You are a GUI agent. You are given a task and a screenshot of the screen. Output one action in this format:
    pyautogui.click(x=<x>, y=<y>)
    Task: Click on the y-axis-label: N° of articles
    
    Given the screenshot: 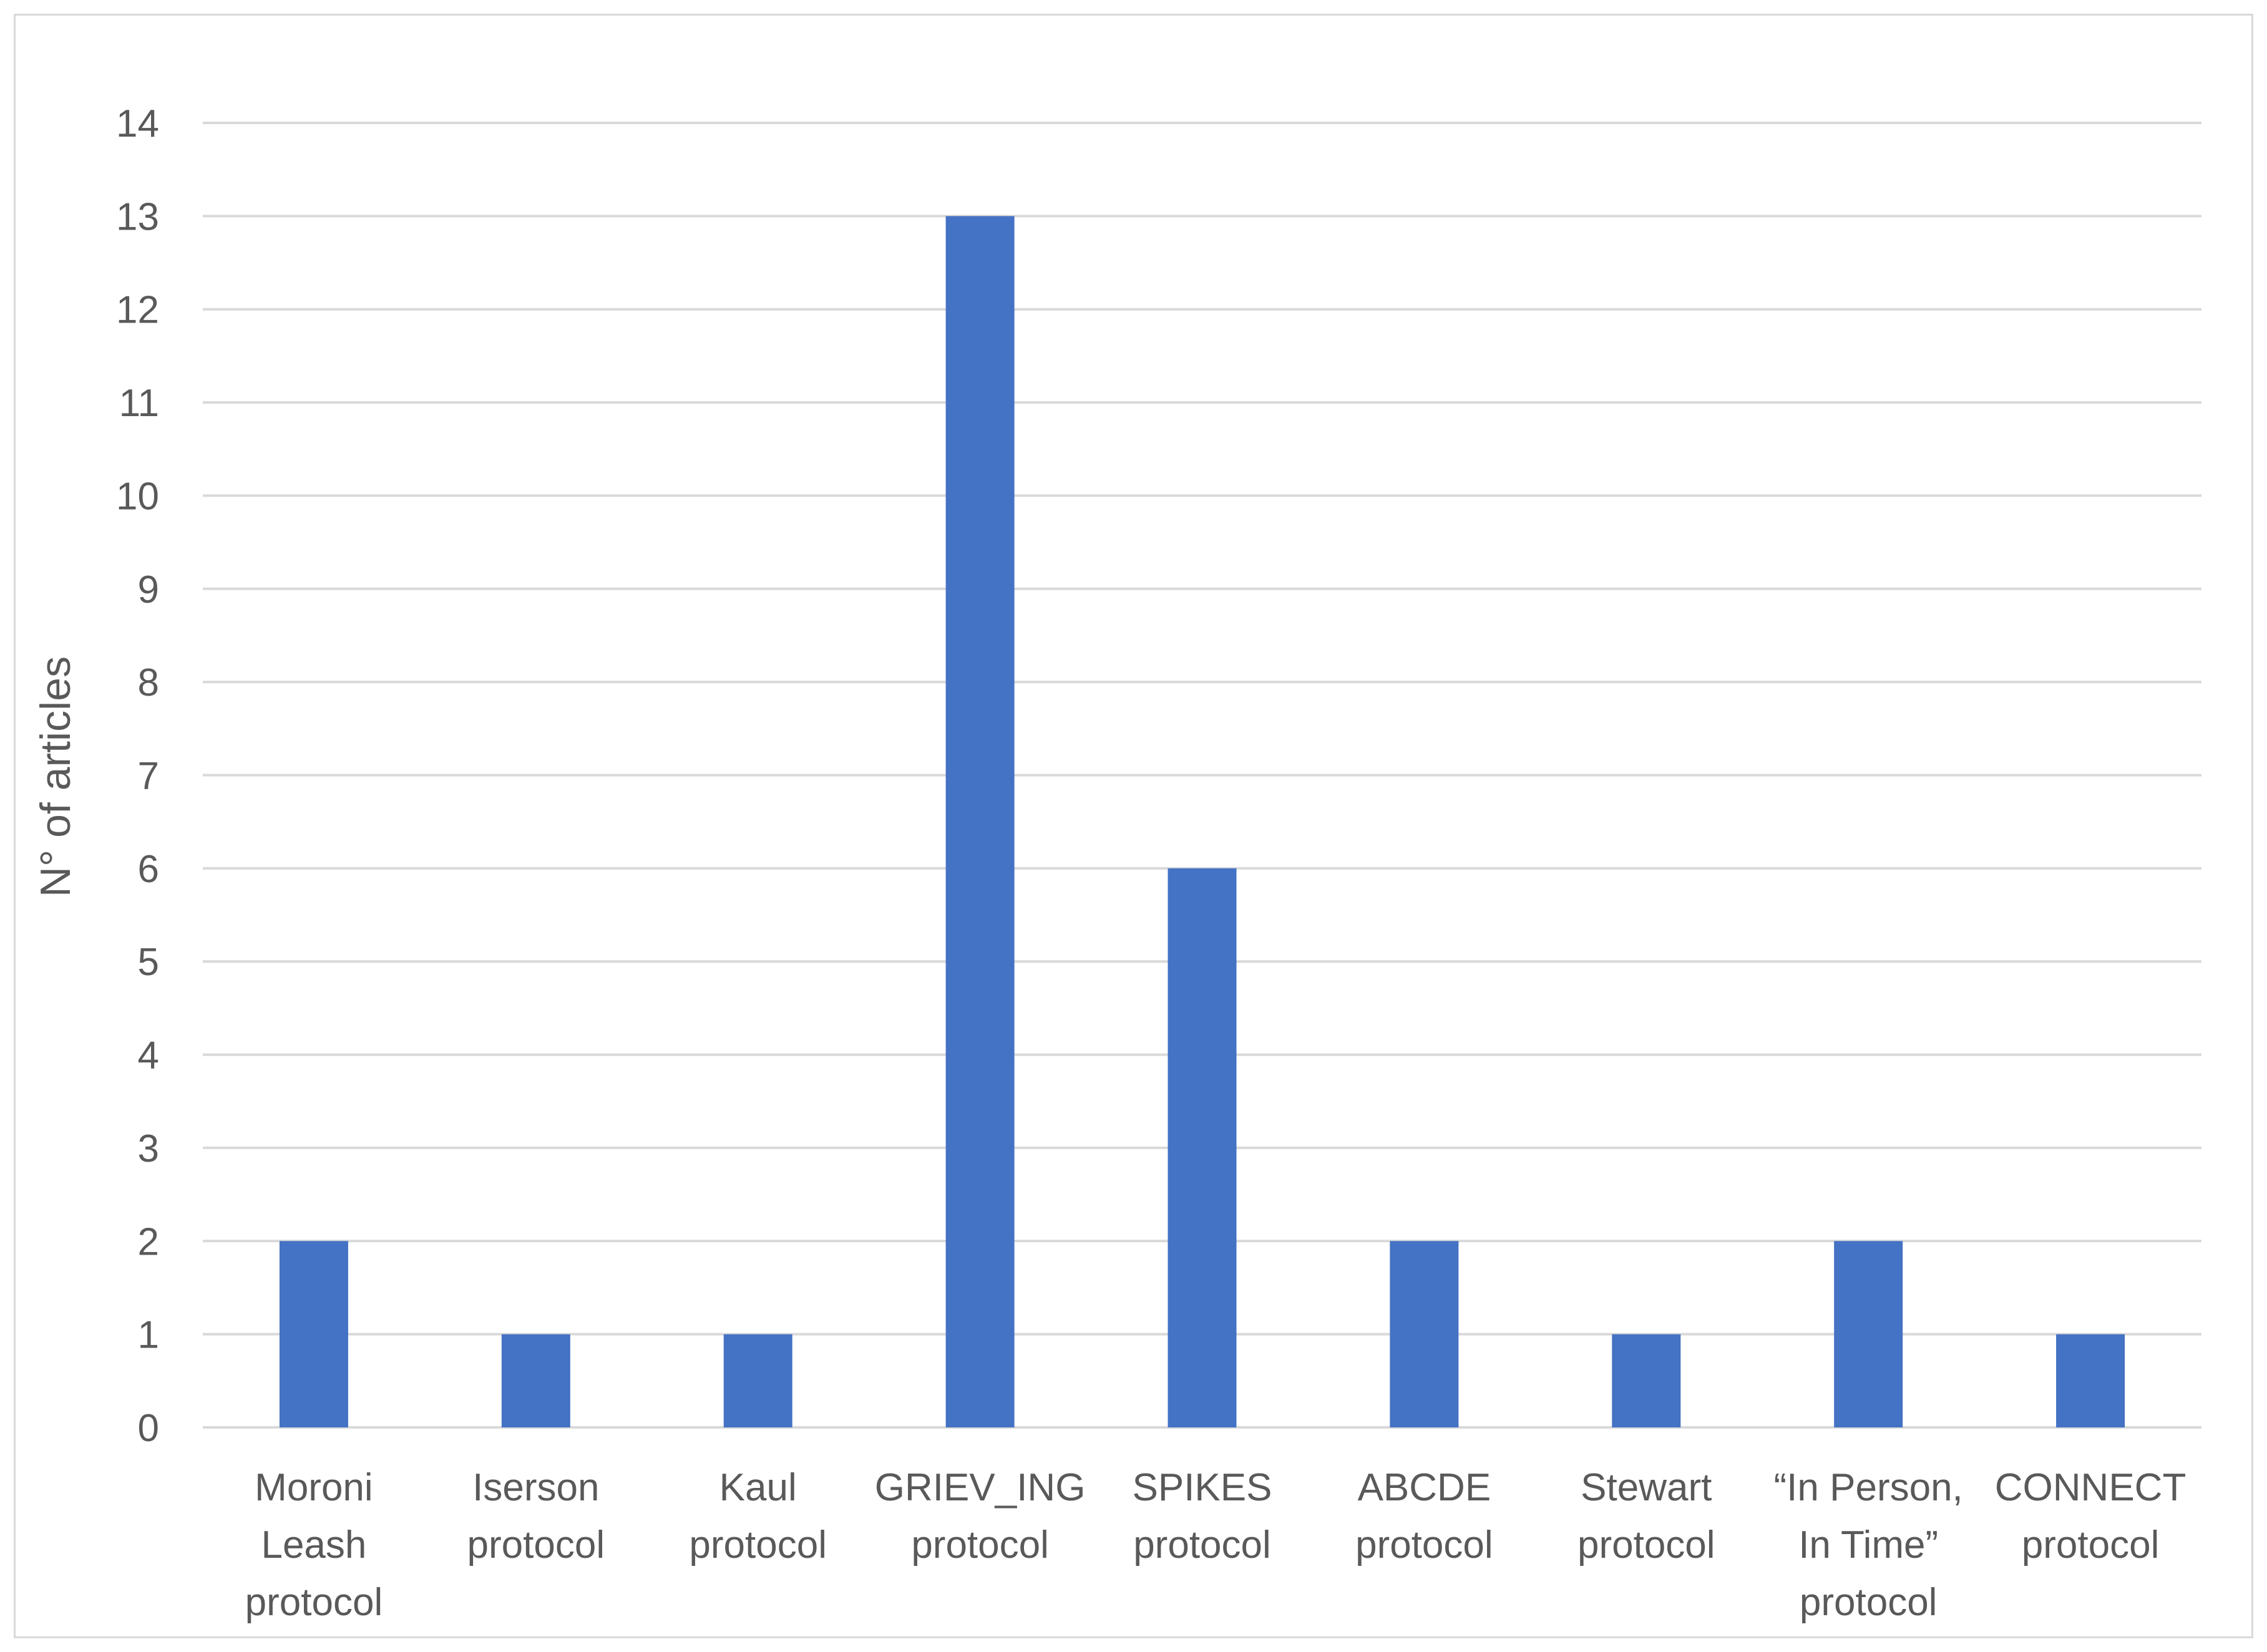 What is the action you would take?
    pyautogui.click(x=56, y=776)
    